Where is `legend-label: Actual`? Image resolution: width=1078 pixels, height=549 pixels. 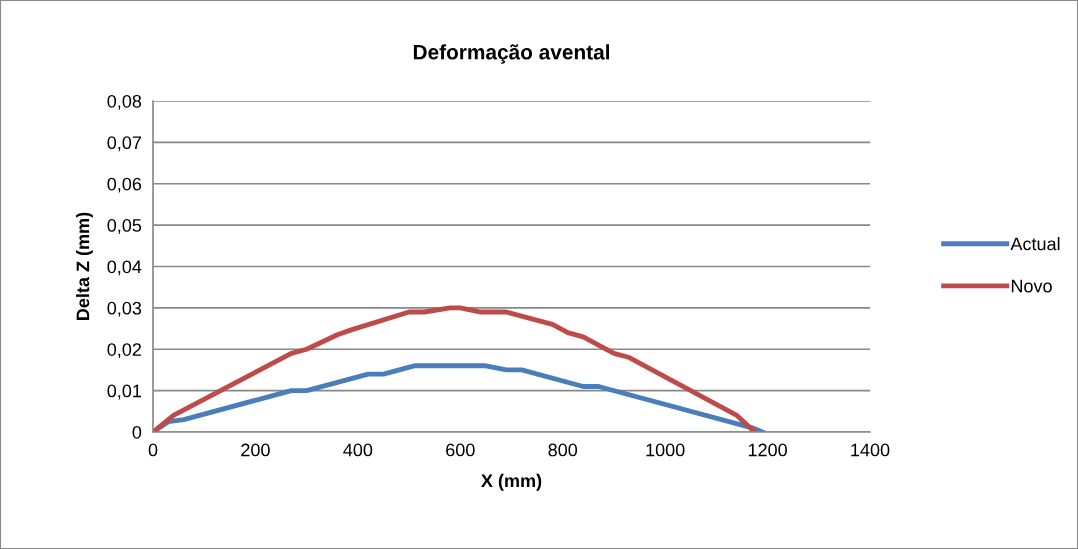 legend-label: Actual is located at coordinates (1035, 244).